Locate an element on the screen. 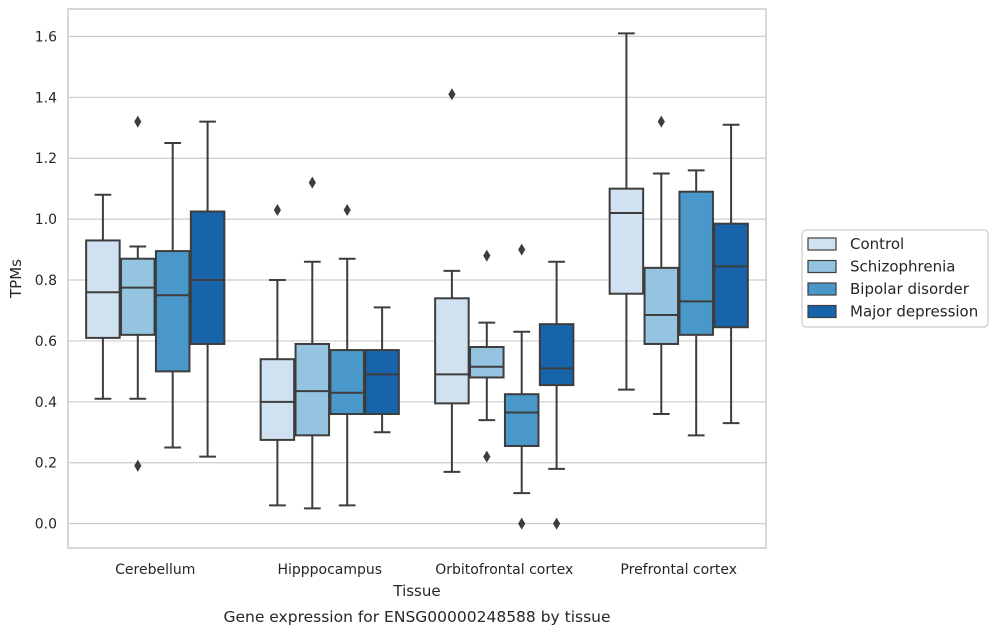 The width and height of the screenshot is (997, 638). y-tick-label: 1.0 is located at coordinates (46, 220).